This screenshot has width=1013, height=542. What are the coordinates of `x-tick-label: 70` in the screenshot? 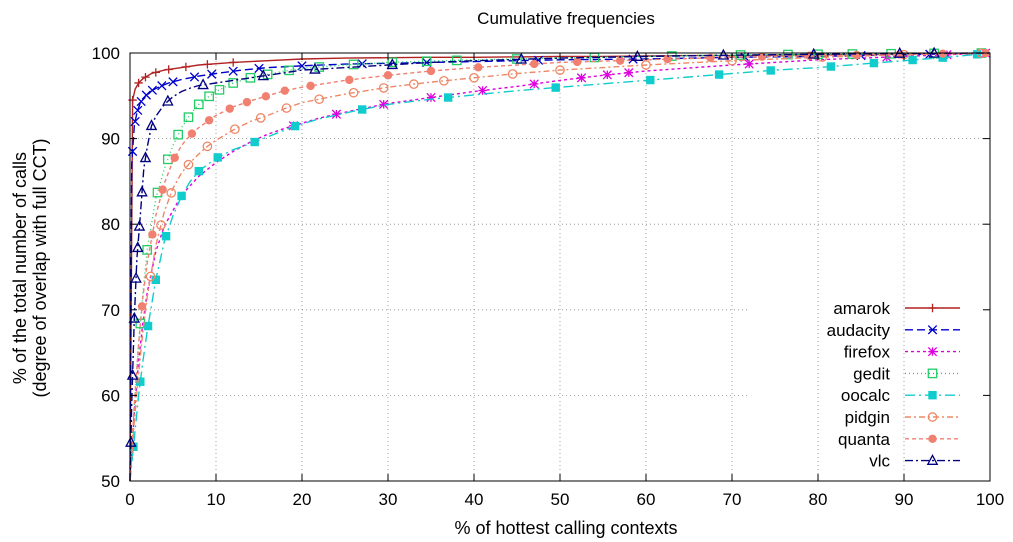 It's located at (732, 499).